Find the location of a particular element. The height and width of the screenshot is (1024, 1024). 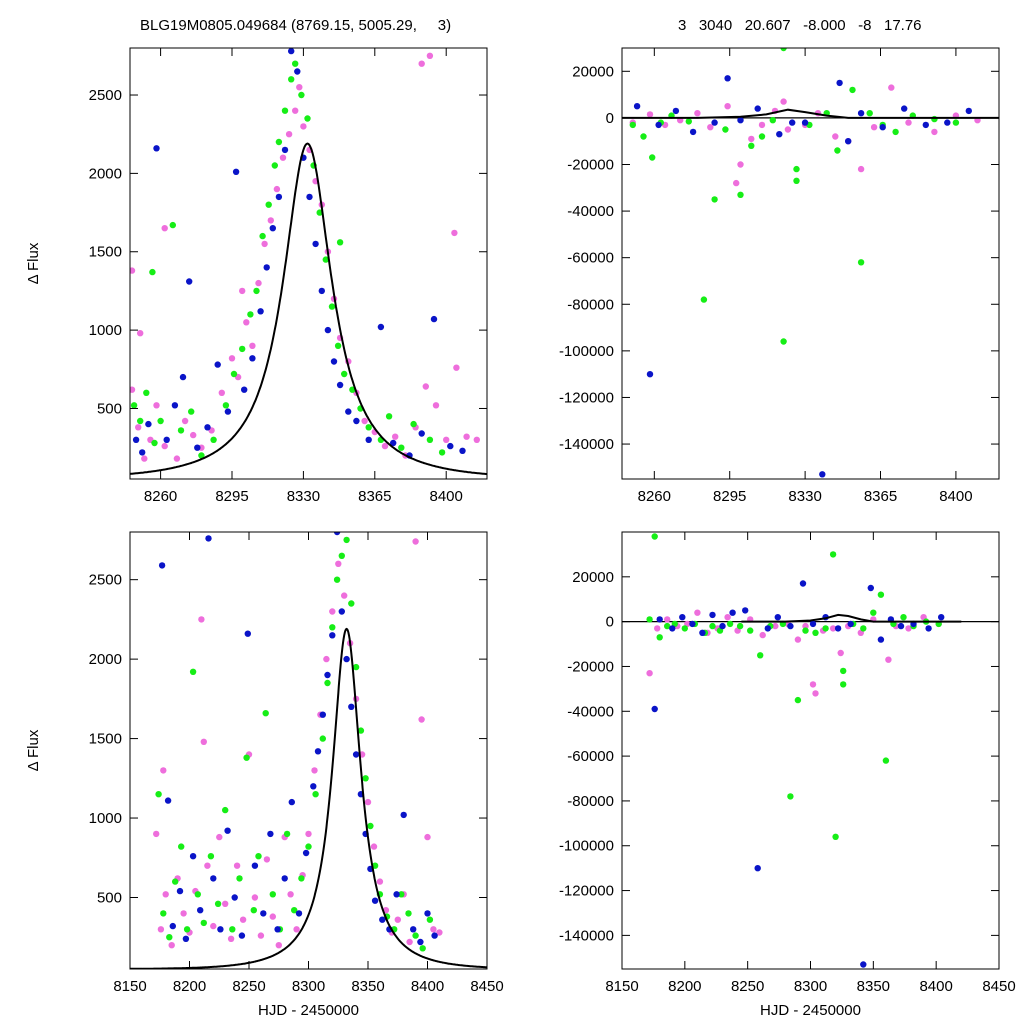

y-tick-label: 1500 is located at coordinates (105, 252).